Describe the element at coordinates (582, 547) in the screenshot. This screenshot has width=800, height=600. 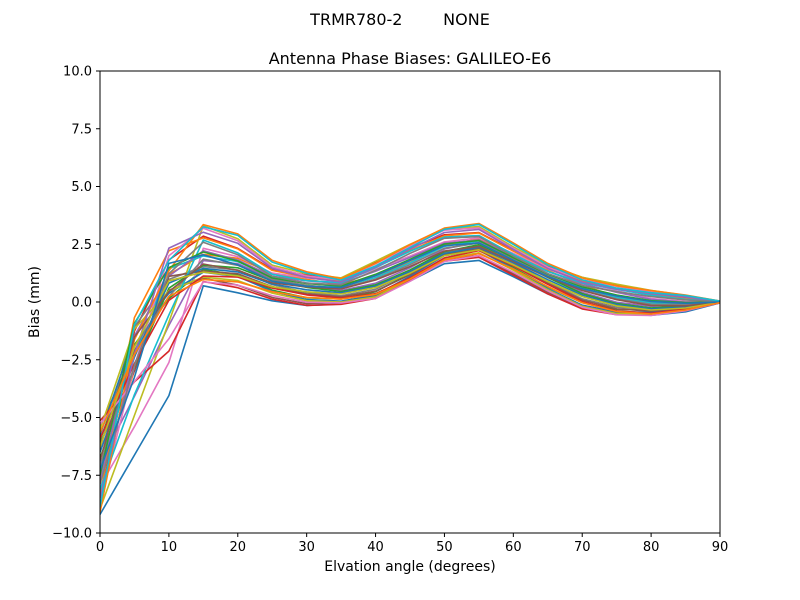
I see `x-tick-label: 70` at that location.